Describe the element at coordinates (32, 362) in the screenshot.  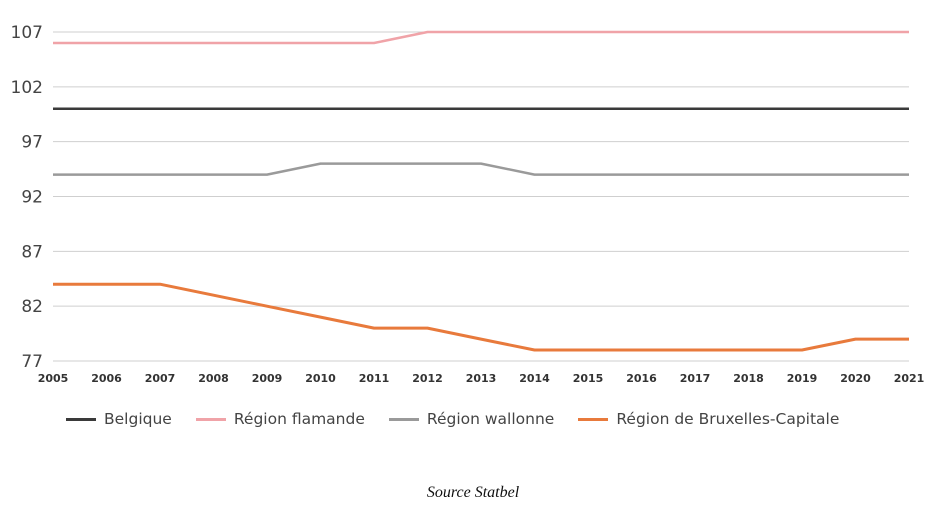
I see `y-tick-label: 77` at that location.